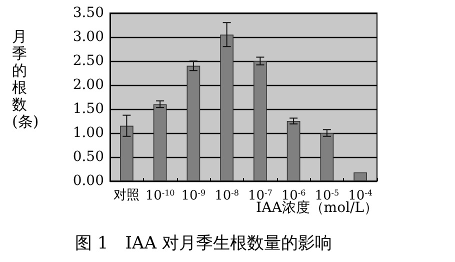 The width and height of the screenshot is (455, 262). What do you see at coordinates (88, 157) in the screenshot?
I see `y-tick-label: 0.50` at bounding box center [88, 157].